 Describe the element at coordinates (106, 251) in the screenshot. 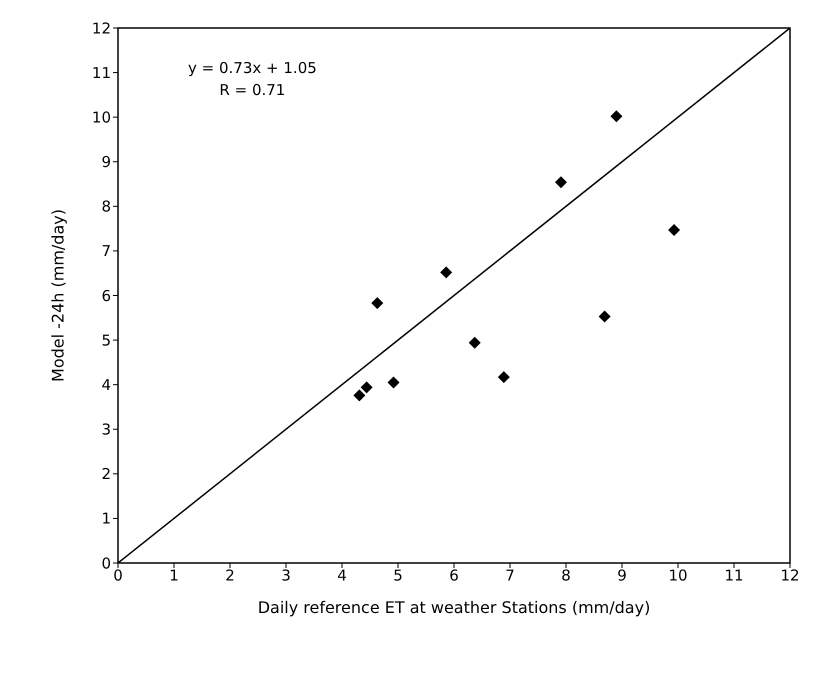

I see `y-tick-label: 7` at that location.